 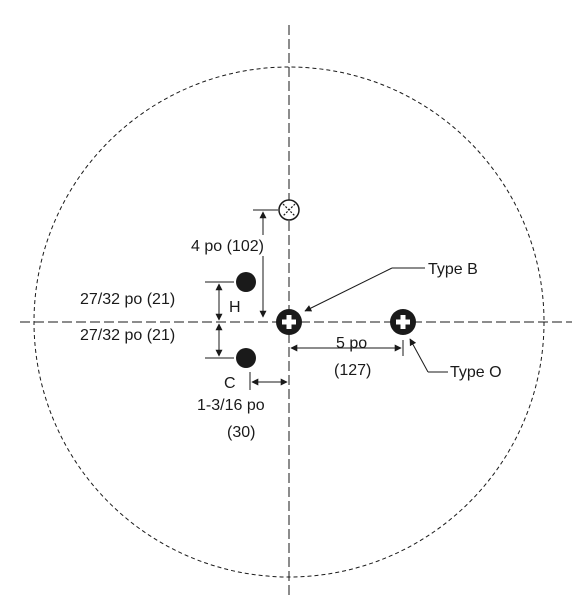 I want to click on four-po-dimension, so click(x=265, y=263).